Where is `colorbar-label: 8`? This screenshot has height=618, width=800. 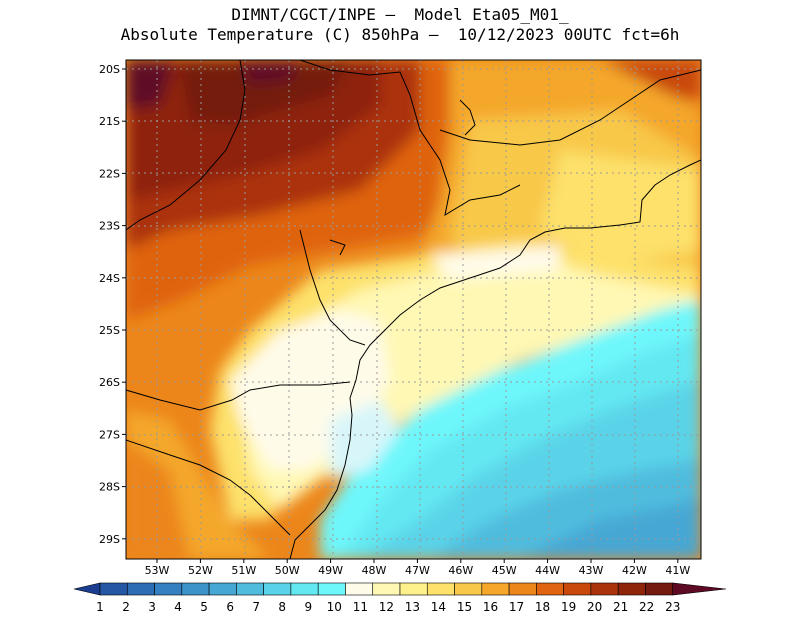
colorbar-label: 8 is located at coordinates (282, 607).